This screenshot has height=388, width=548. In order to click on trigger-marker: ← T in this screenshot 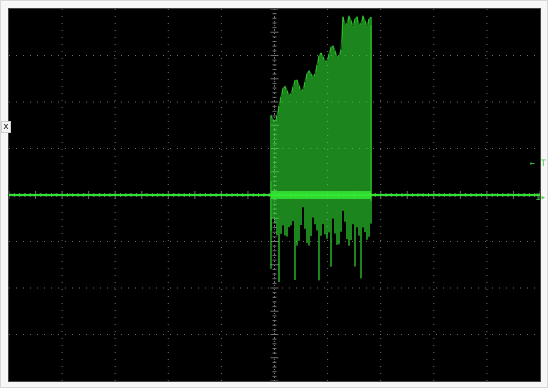, I will do `click(537, 164)`.